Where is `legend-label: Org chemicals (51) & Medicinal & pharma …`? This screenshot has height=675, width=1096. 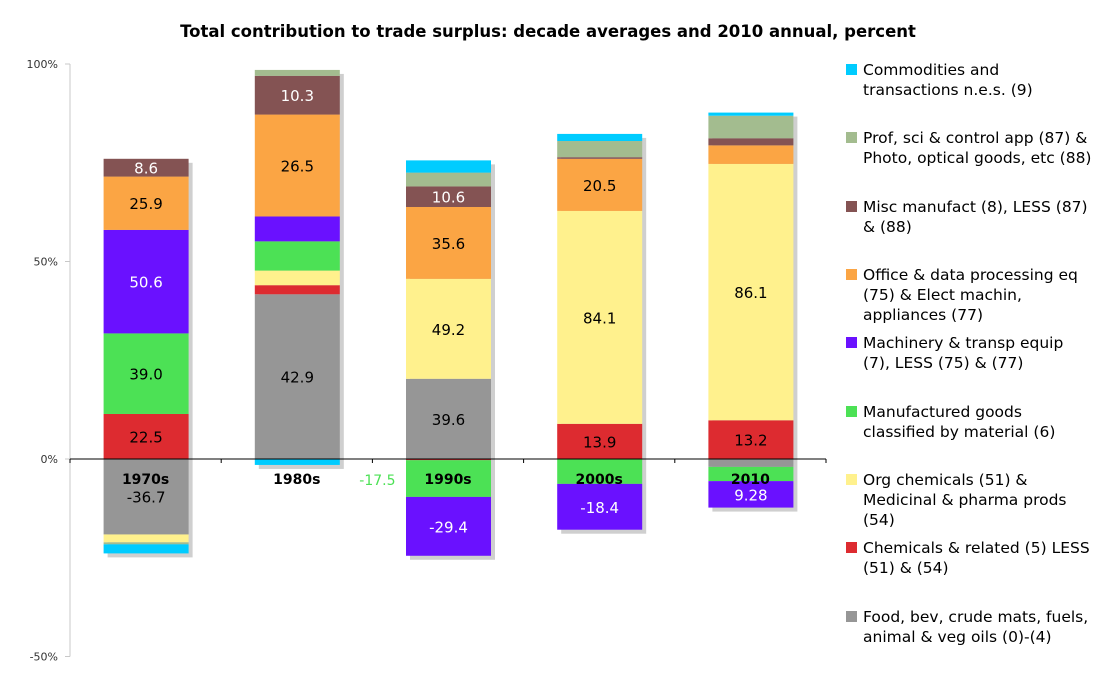
legend-label: Org chemicals (51) & Medicinal & pharma … is located at coordinates (965, 500).